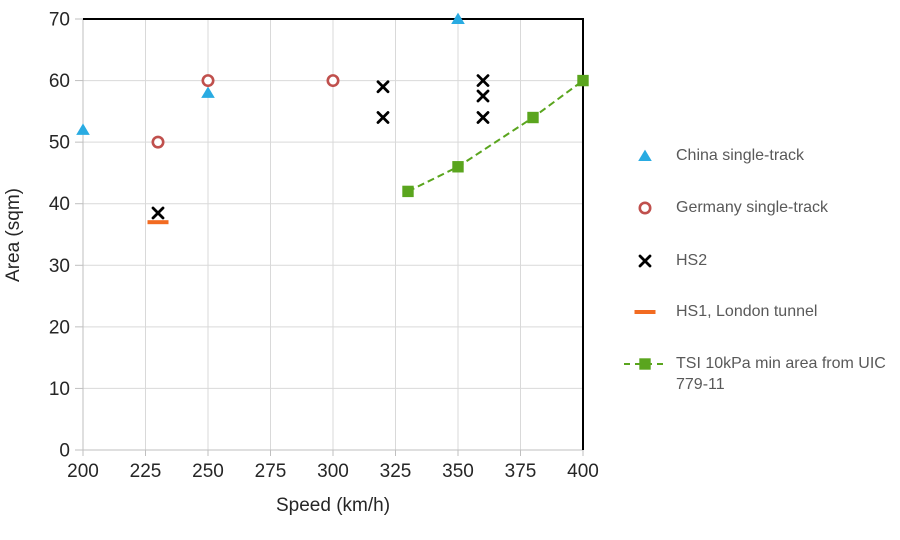 The image size is (900, 540). Describe the element at coordinates (458, 471) in the screenshot. I see `x-tick-label: 350` at that location.